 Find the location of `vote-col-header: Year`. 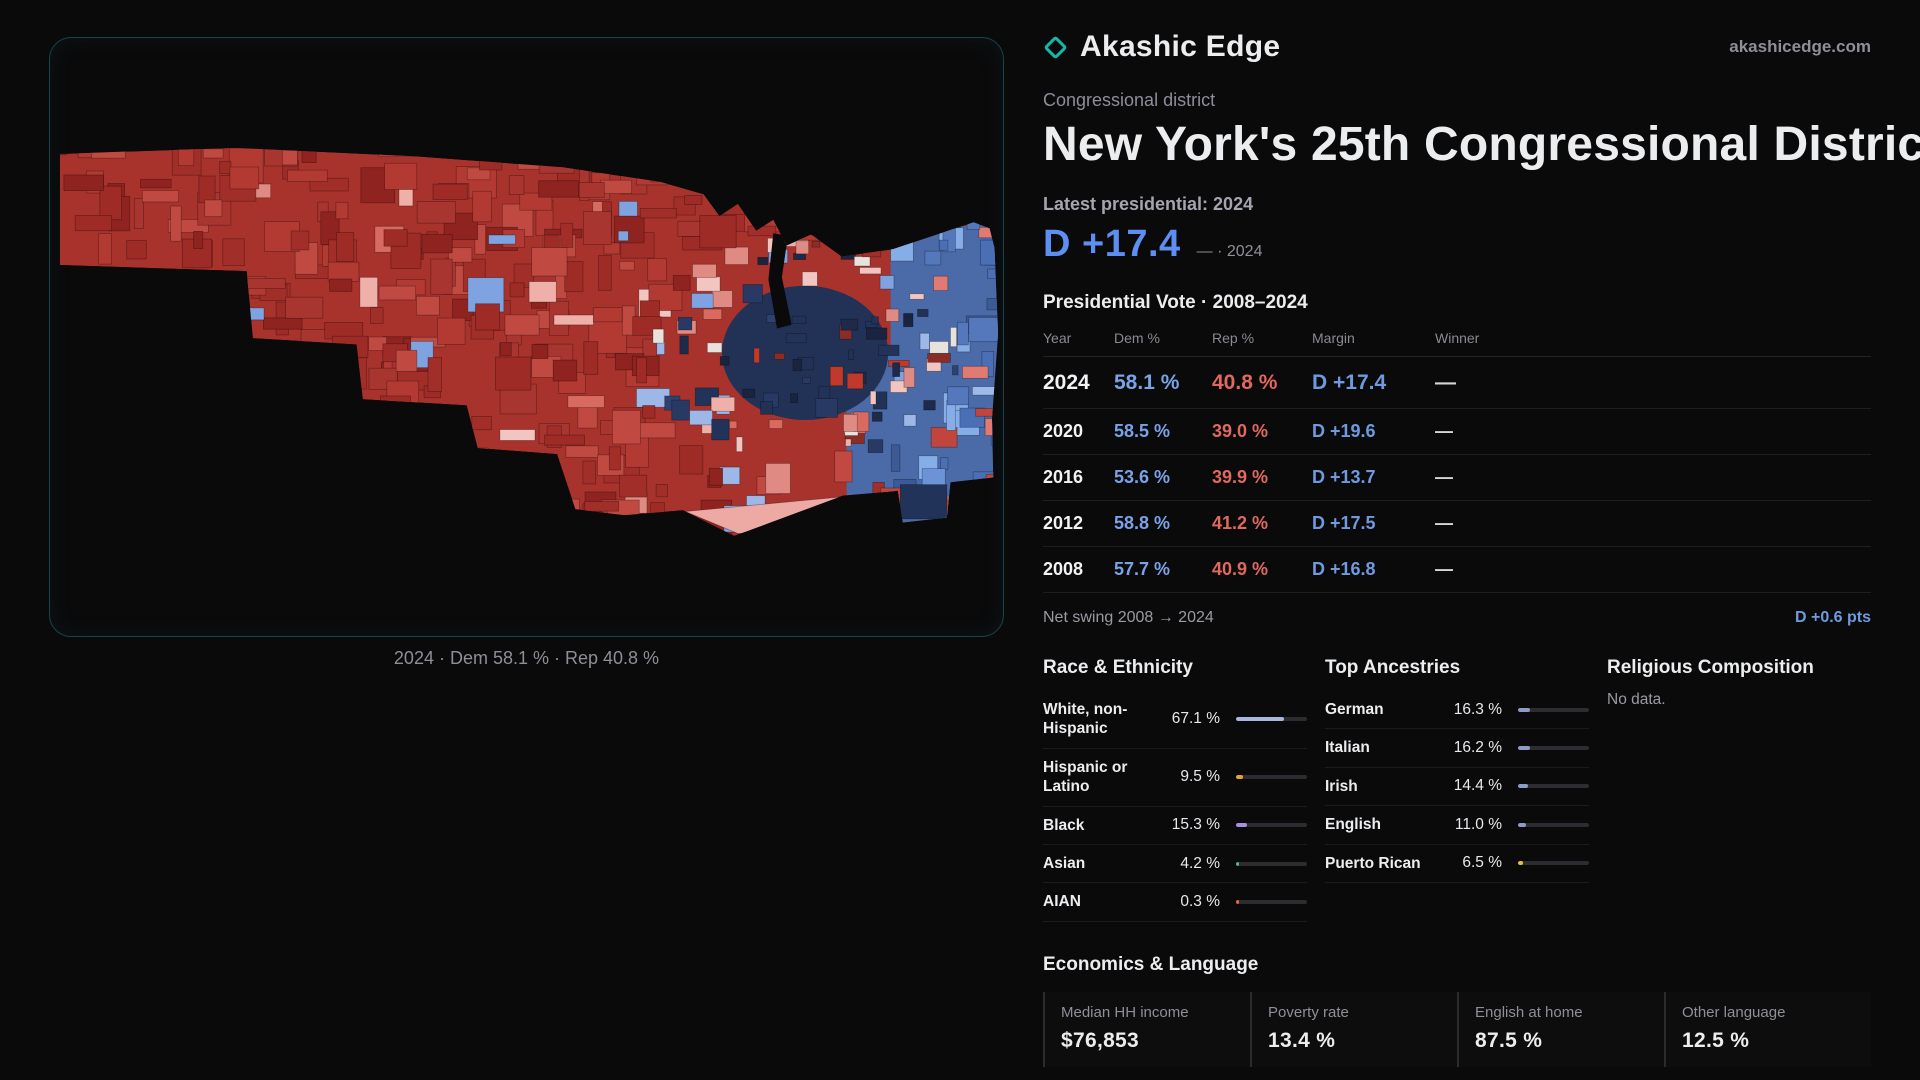

vote-col-header: Year is located at coordinates (1078, 338).